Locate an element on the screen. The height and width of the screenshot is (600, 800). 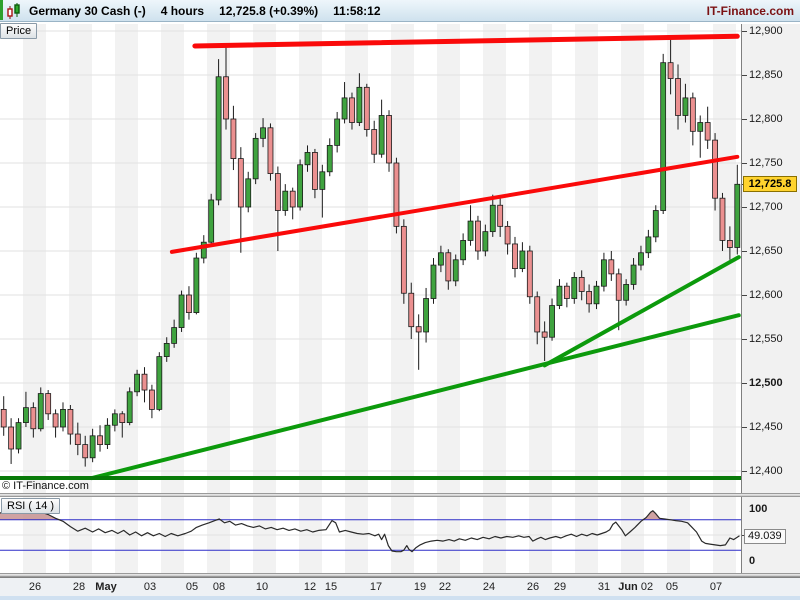
date-label: 19 is located at coordinates (420, 587).